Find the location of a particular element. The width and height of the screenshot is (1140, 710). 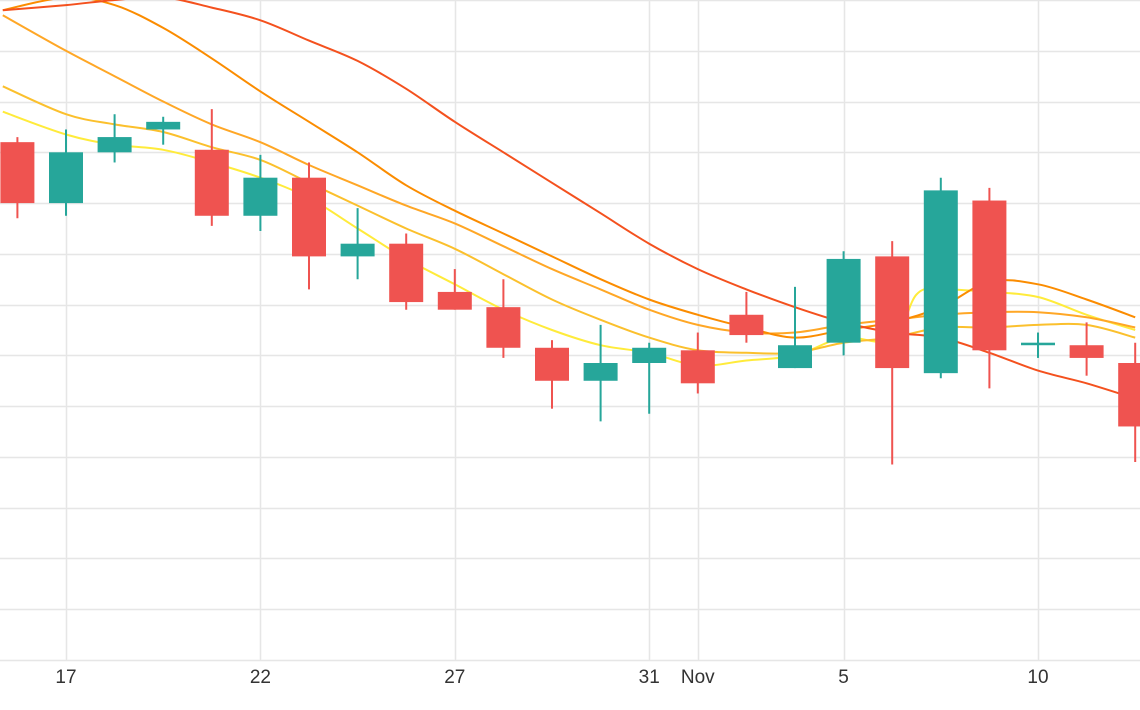

x-tick-label: 31 is located at coordinates (649, 677).